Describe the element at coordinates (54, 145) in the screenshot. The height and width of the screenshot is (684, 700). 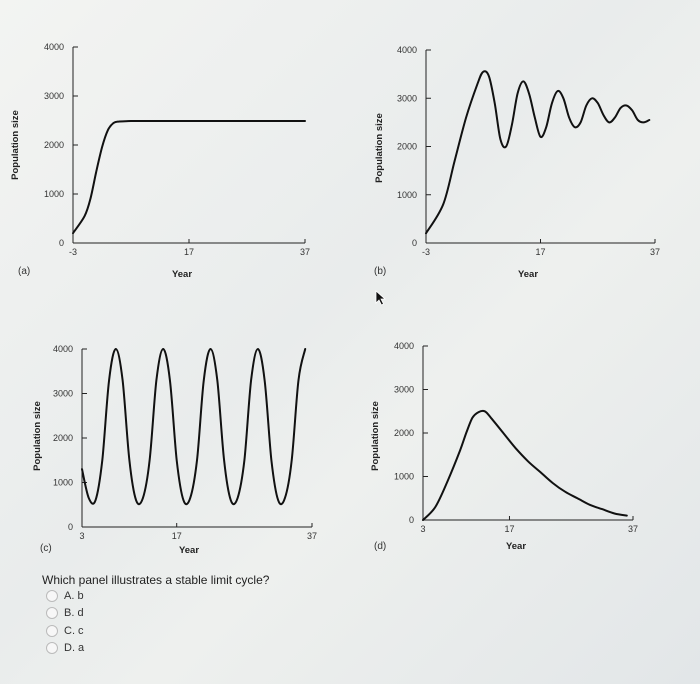
I see `y-tick-label-a: 2000` at that location.